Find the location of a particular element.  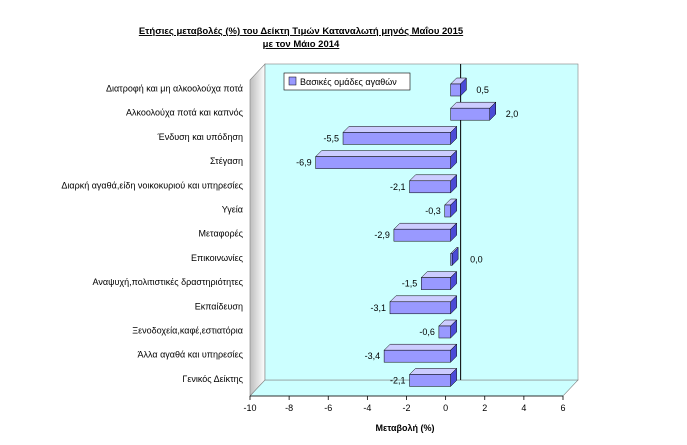

legend: Βασικές ομάδες αγαθών is located at coordinates (347, 81).